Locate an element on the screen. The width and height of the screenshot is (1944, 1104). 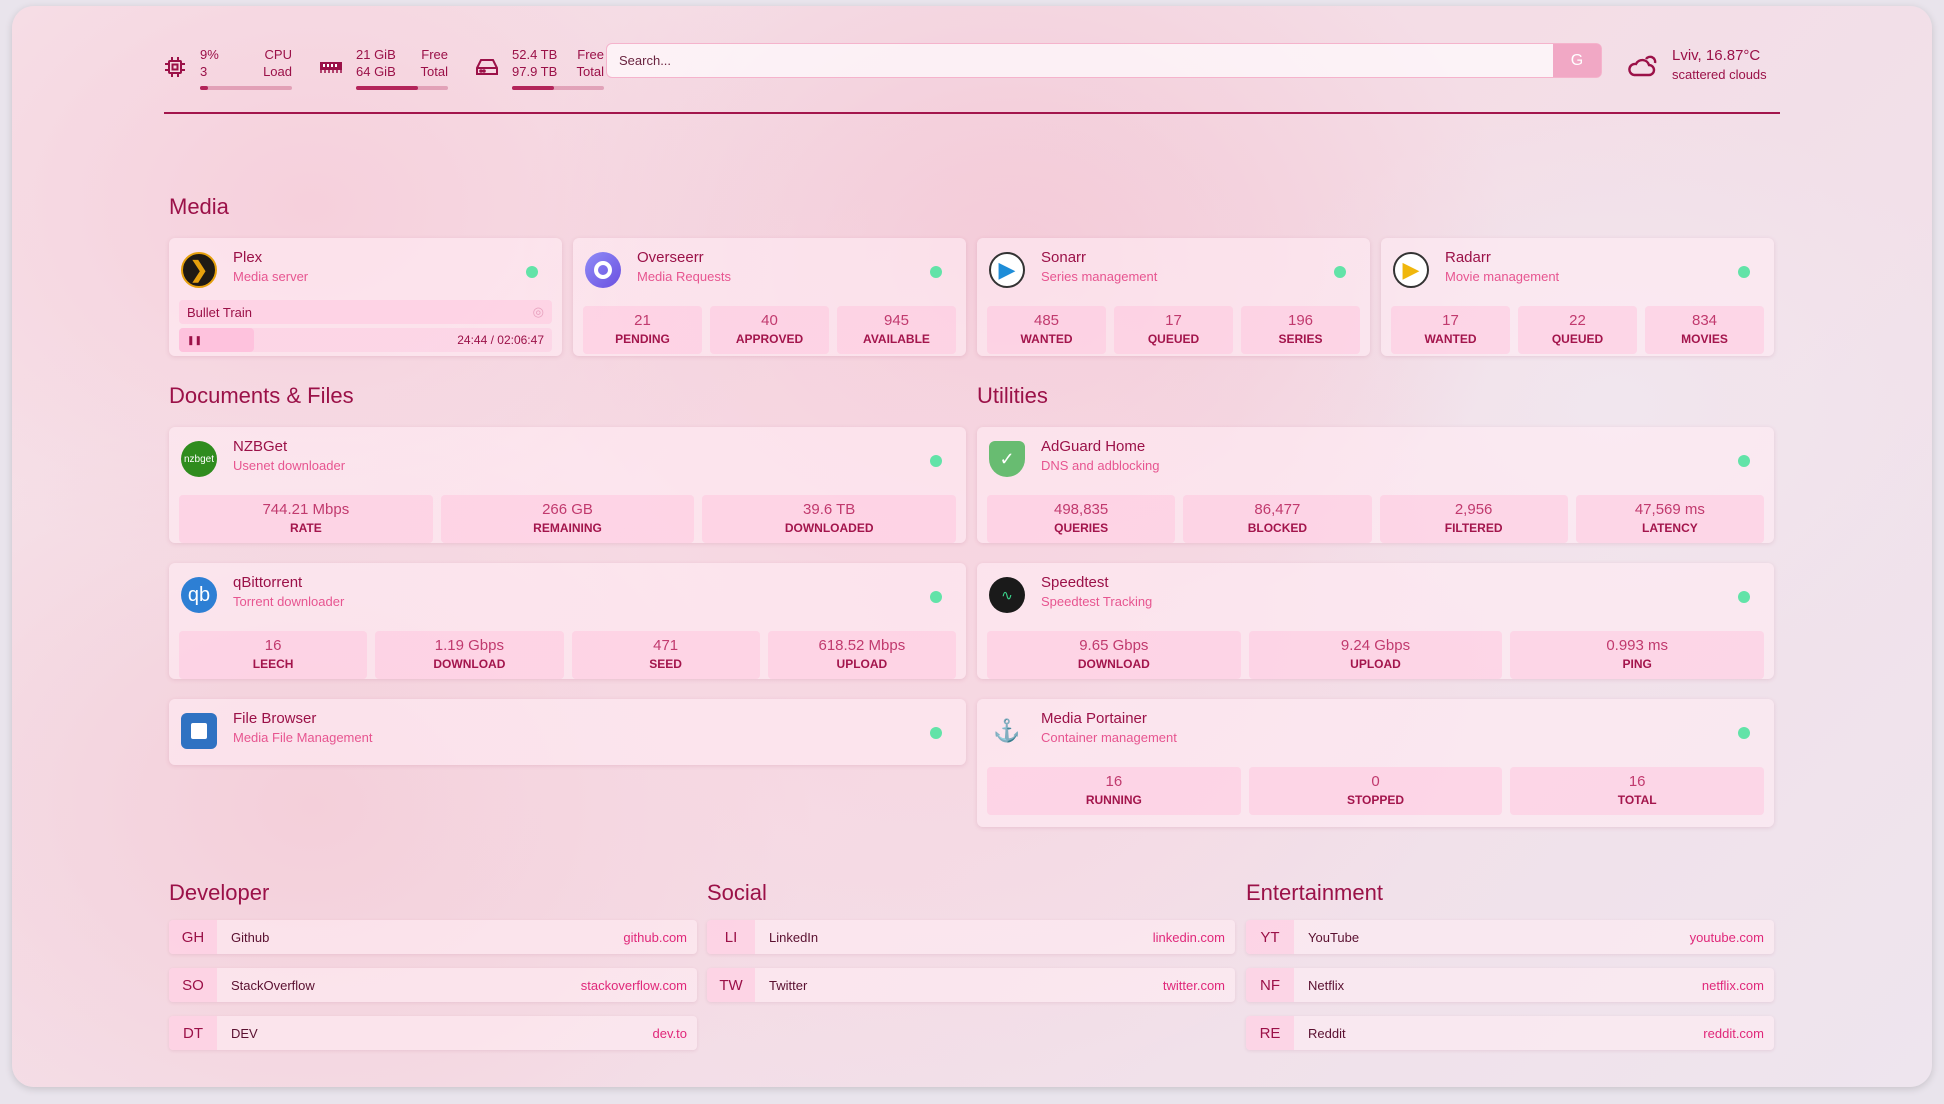
service-description: Series management is located at coordinates (1099, 276).